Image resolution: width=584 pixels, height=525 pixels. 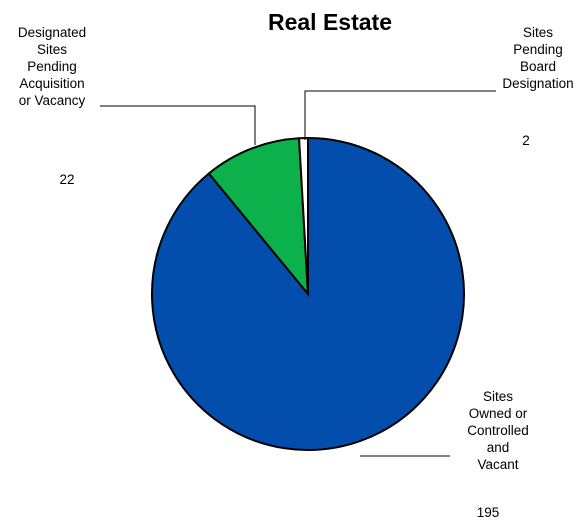 I want to click on slice-value-1: 22, so click(x=66, y=179).